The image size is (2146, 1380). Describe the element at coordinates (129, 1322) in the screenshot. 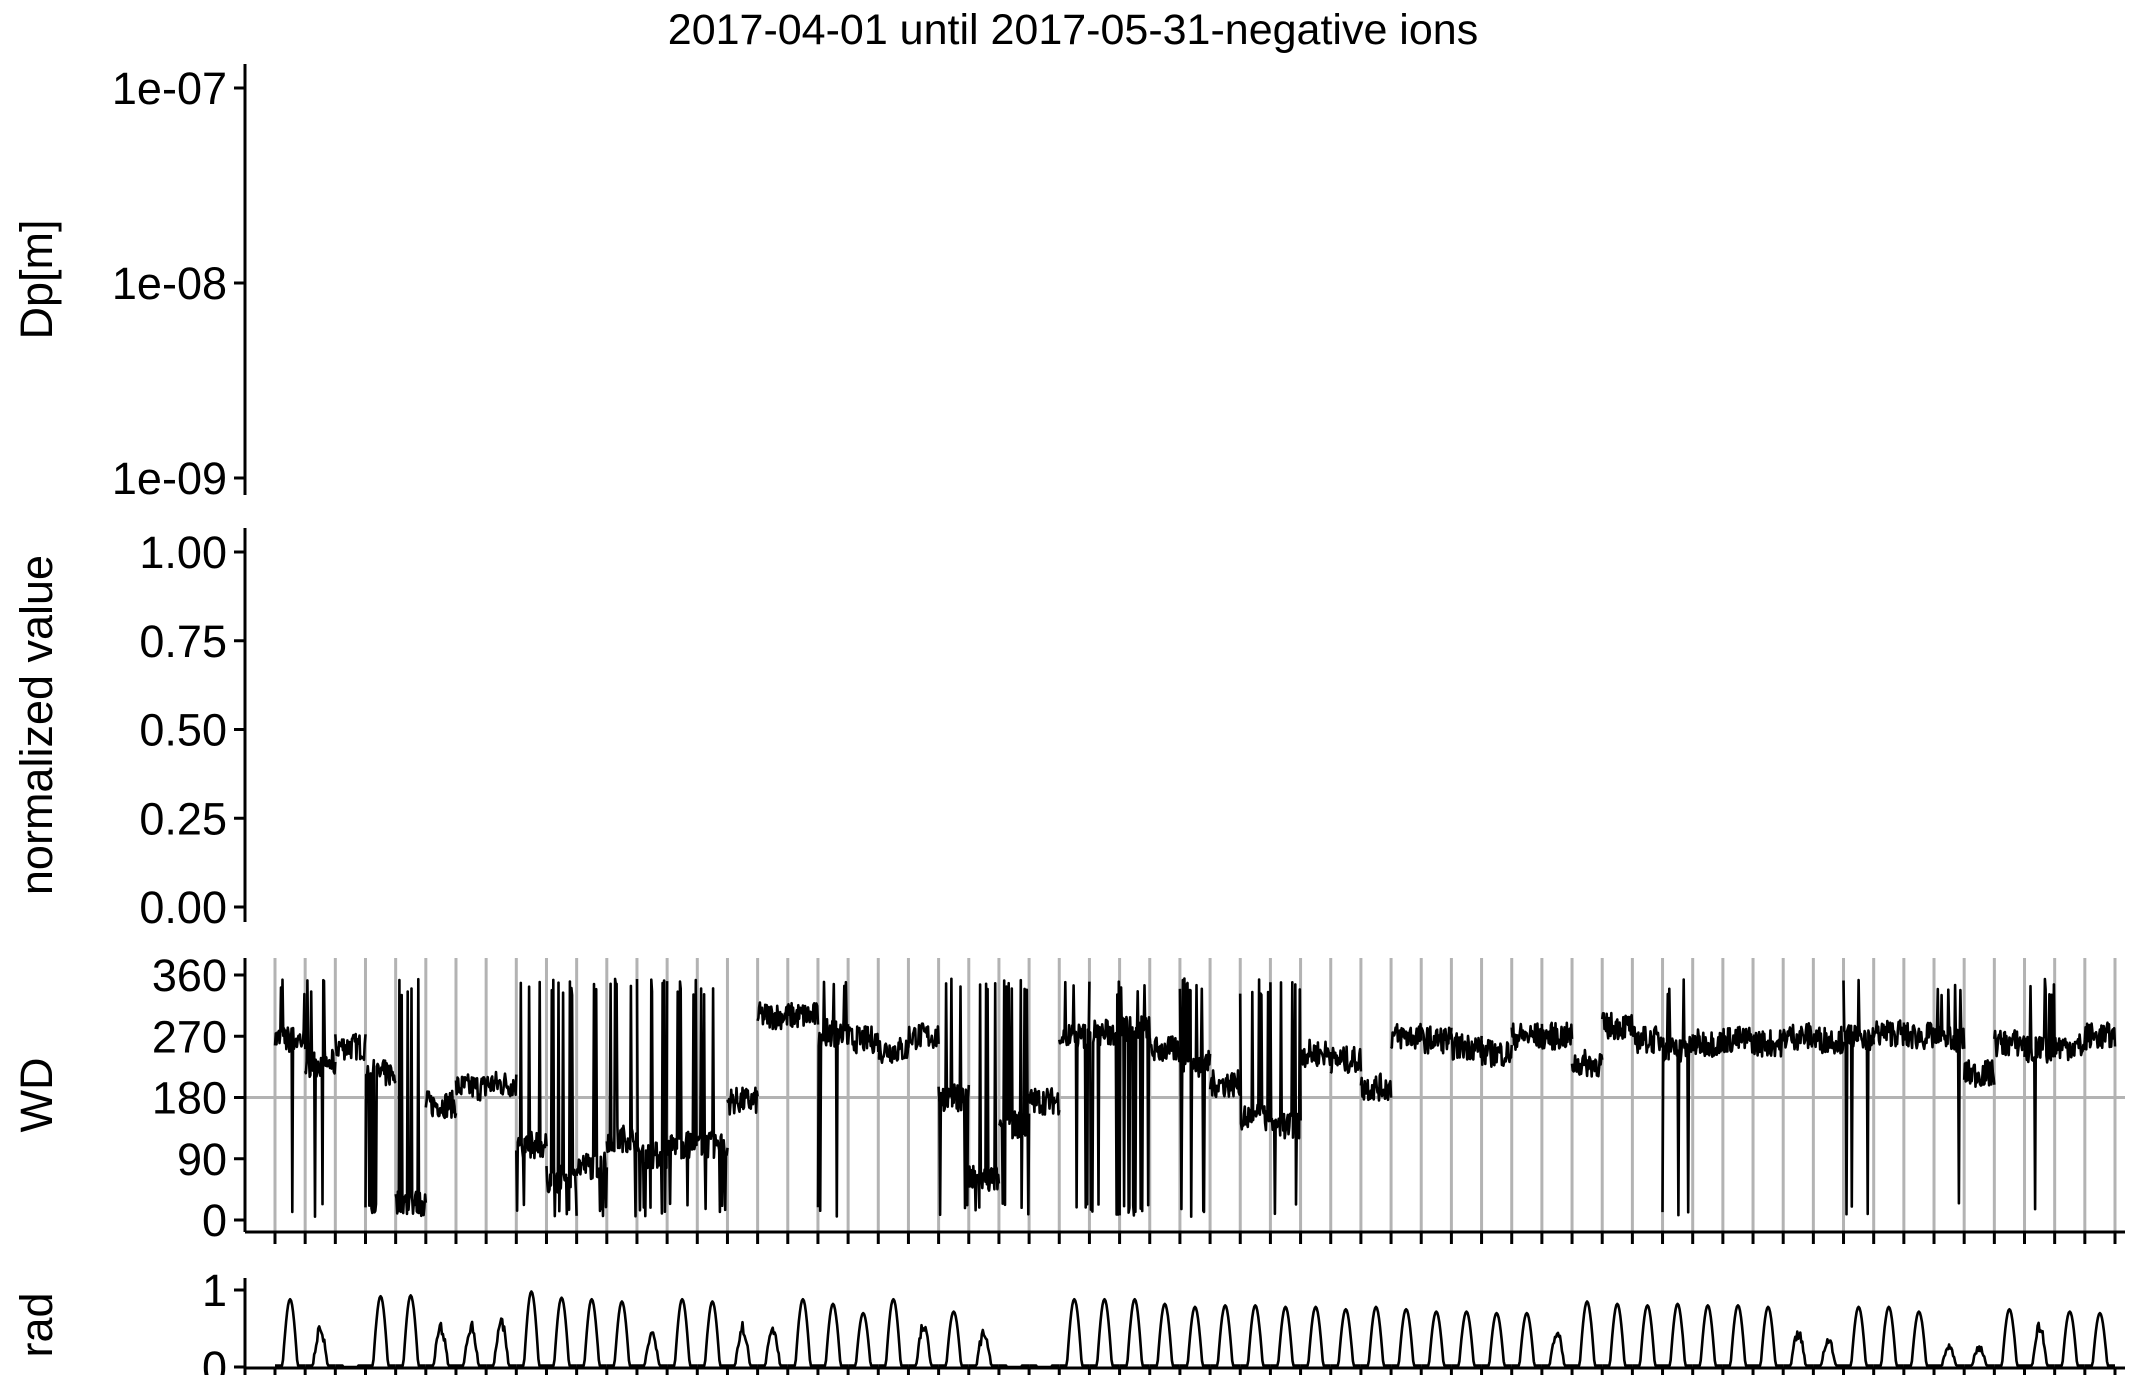

I see `panel-rad: 0 1 rad` at that location.